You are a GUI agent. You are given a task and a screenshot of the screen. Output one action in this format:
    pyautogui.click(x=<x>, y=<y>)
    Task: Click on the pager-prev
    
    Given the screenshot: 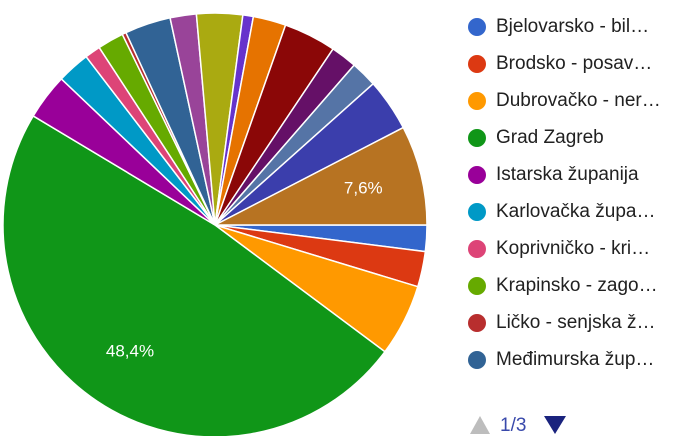 What is the action you would take?
    pyautogui.click(x=480, y=425)
    